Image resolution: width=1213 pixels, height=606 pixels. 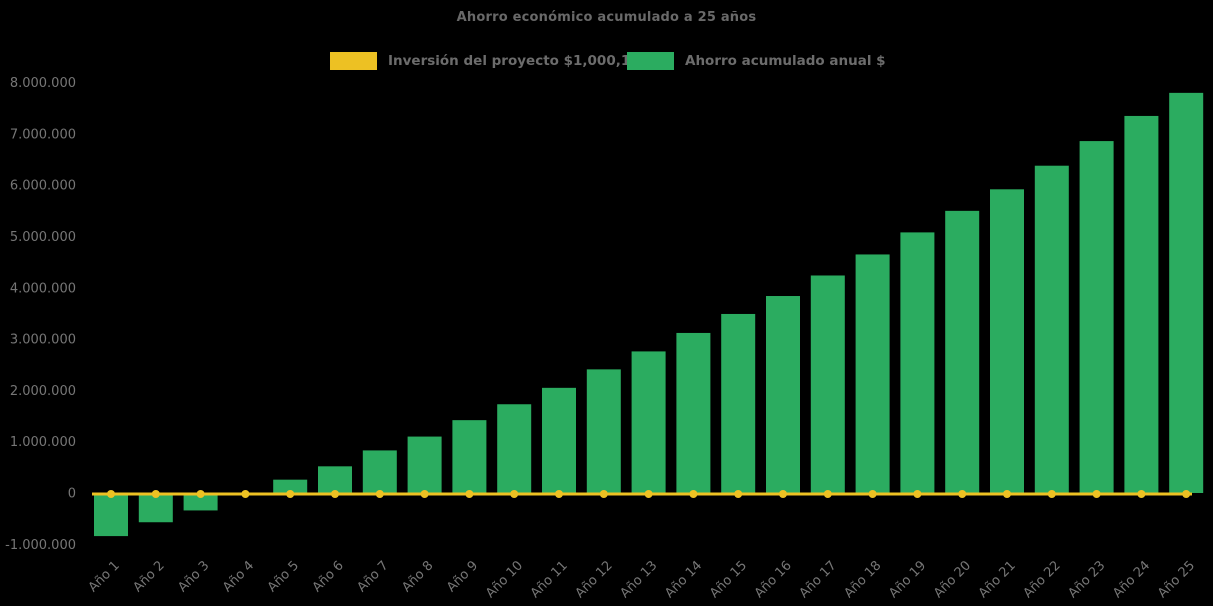 What do you see at coordinates (43, 442) in the screenshot?
I see `y-axis-tick-label: 1.000.000` at bounding box center [43, 442].